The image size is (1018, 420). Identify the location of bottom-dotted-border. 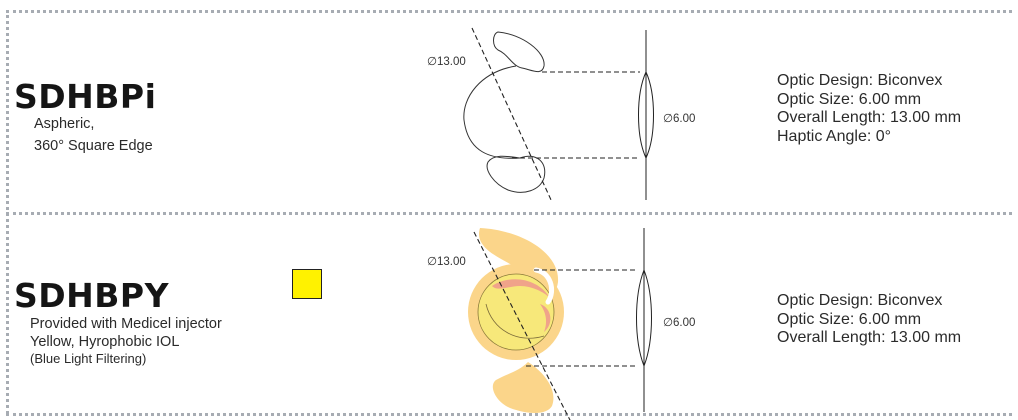
(509, 414).